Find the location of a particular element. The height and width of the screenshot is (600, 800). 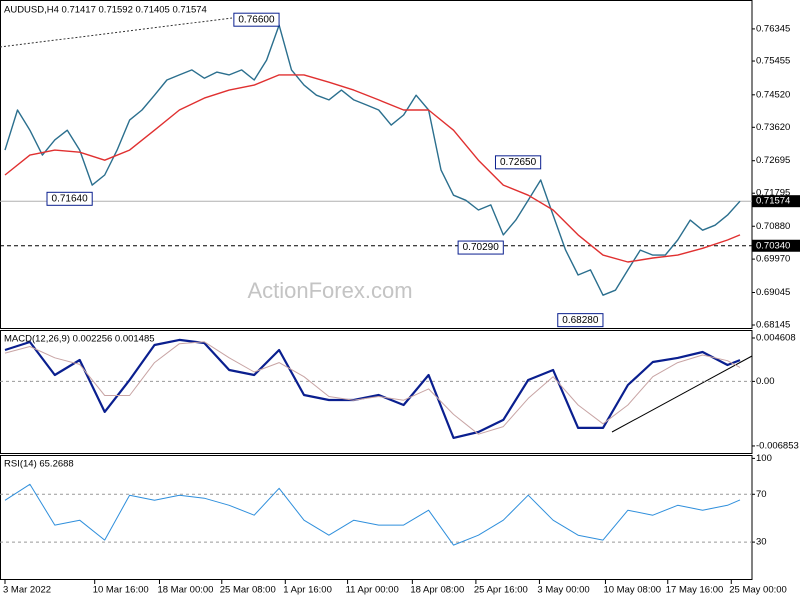

x-tick-label: 10 Mar 16:00 is located at coordinates (121, 590).